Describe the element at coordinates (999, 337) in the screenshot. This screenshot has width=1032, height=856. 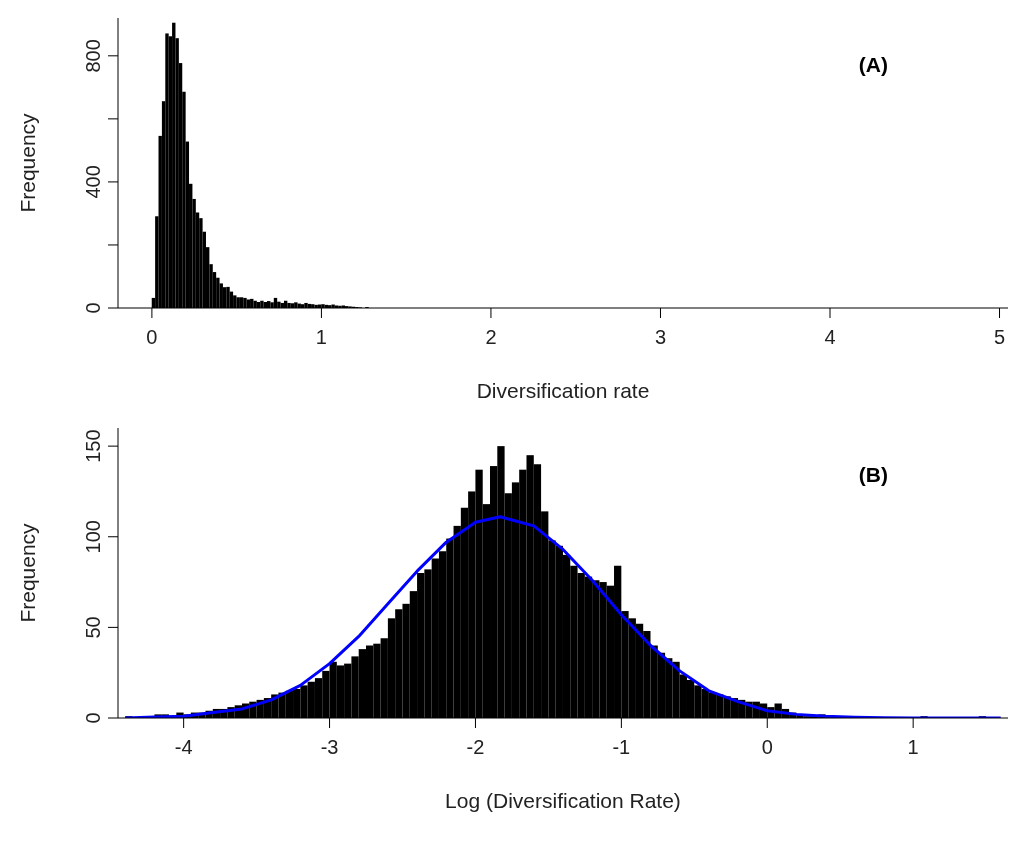
I see `x-tick-label: 5` at that location.